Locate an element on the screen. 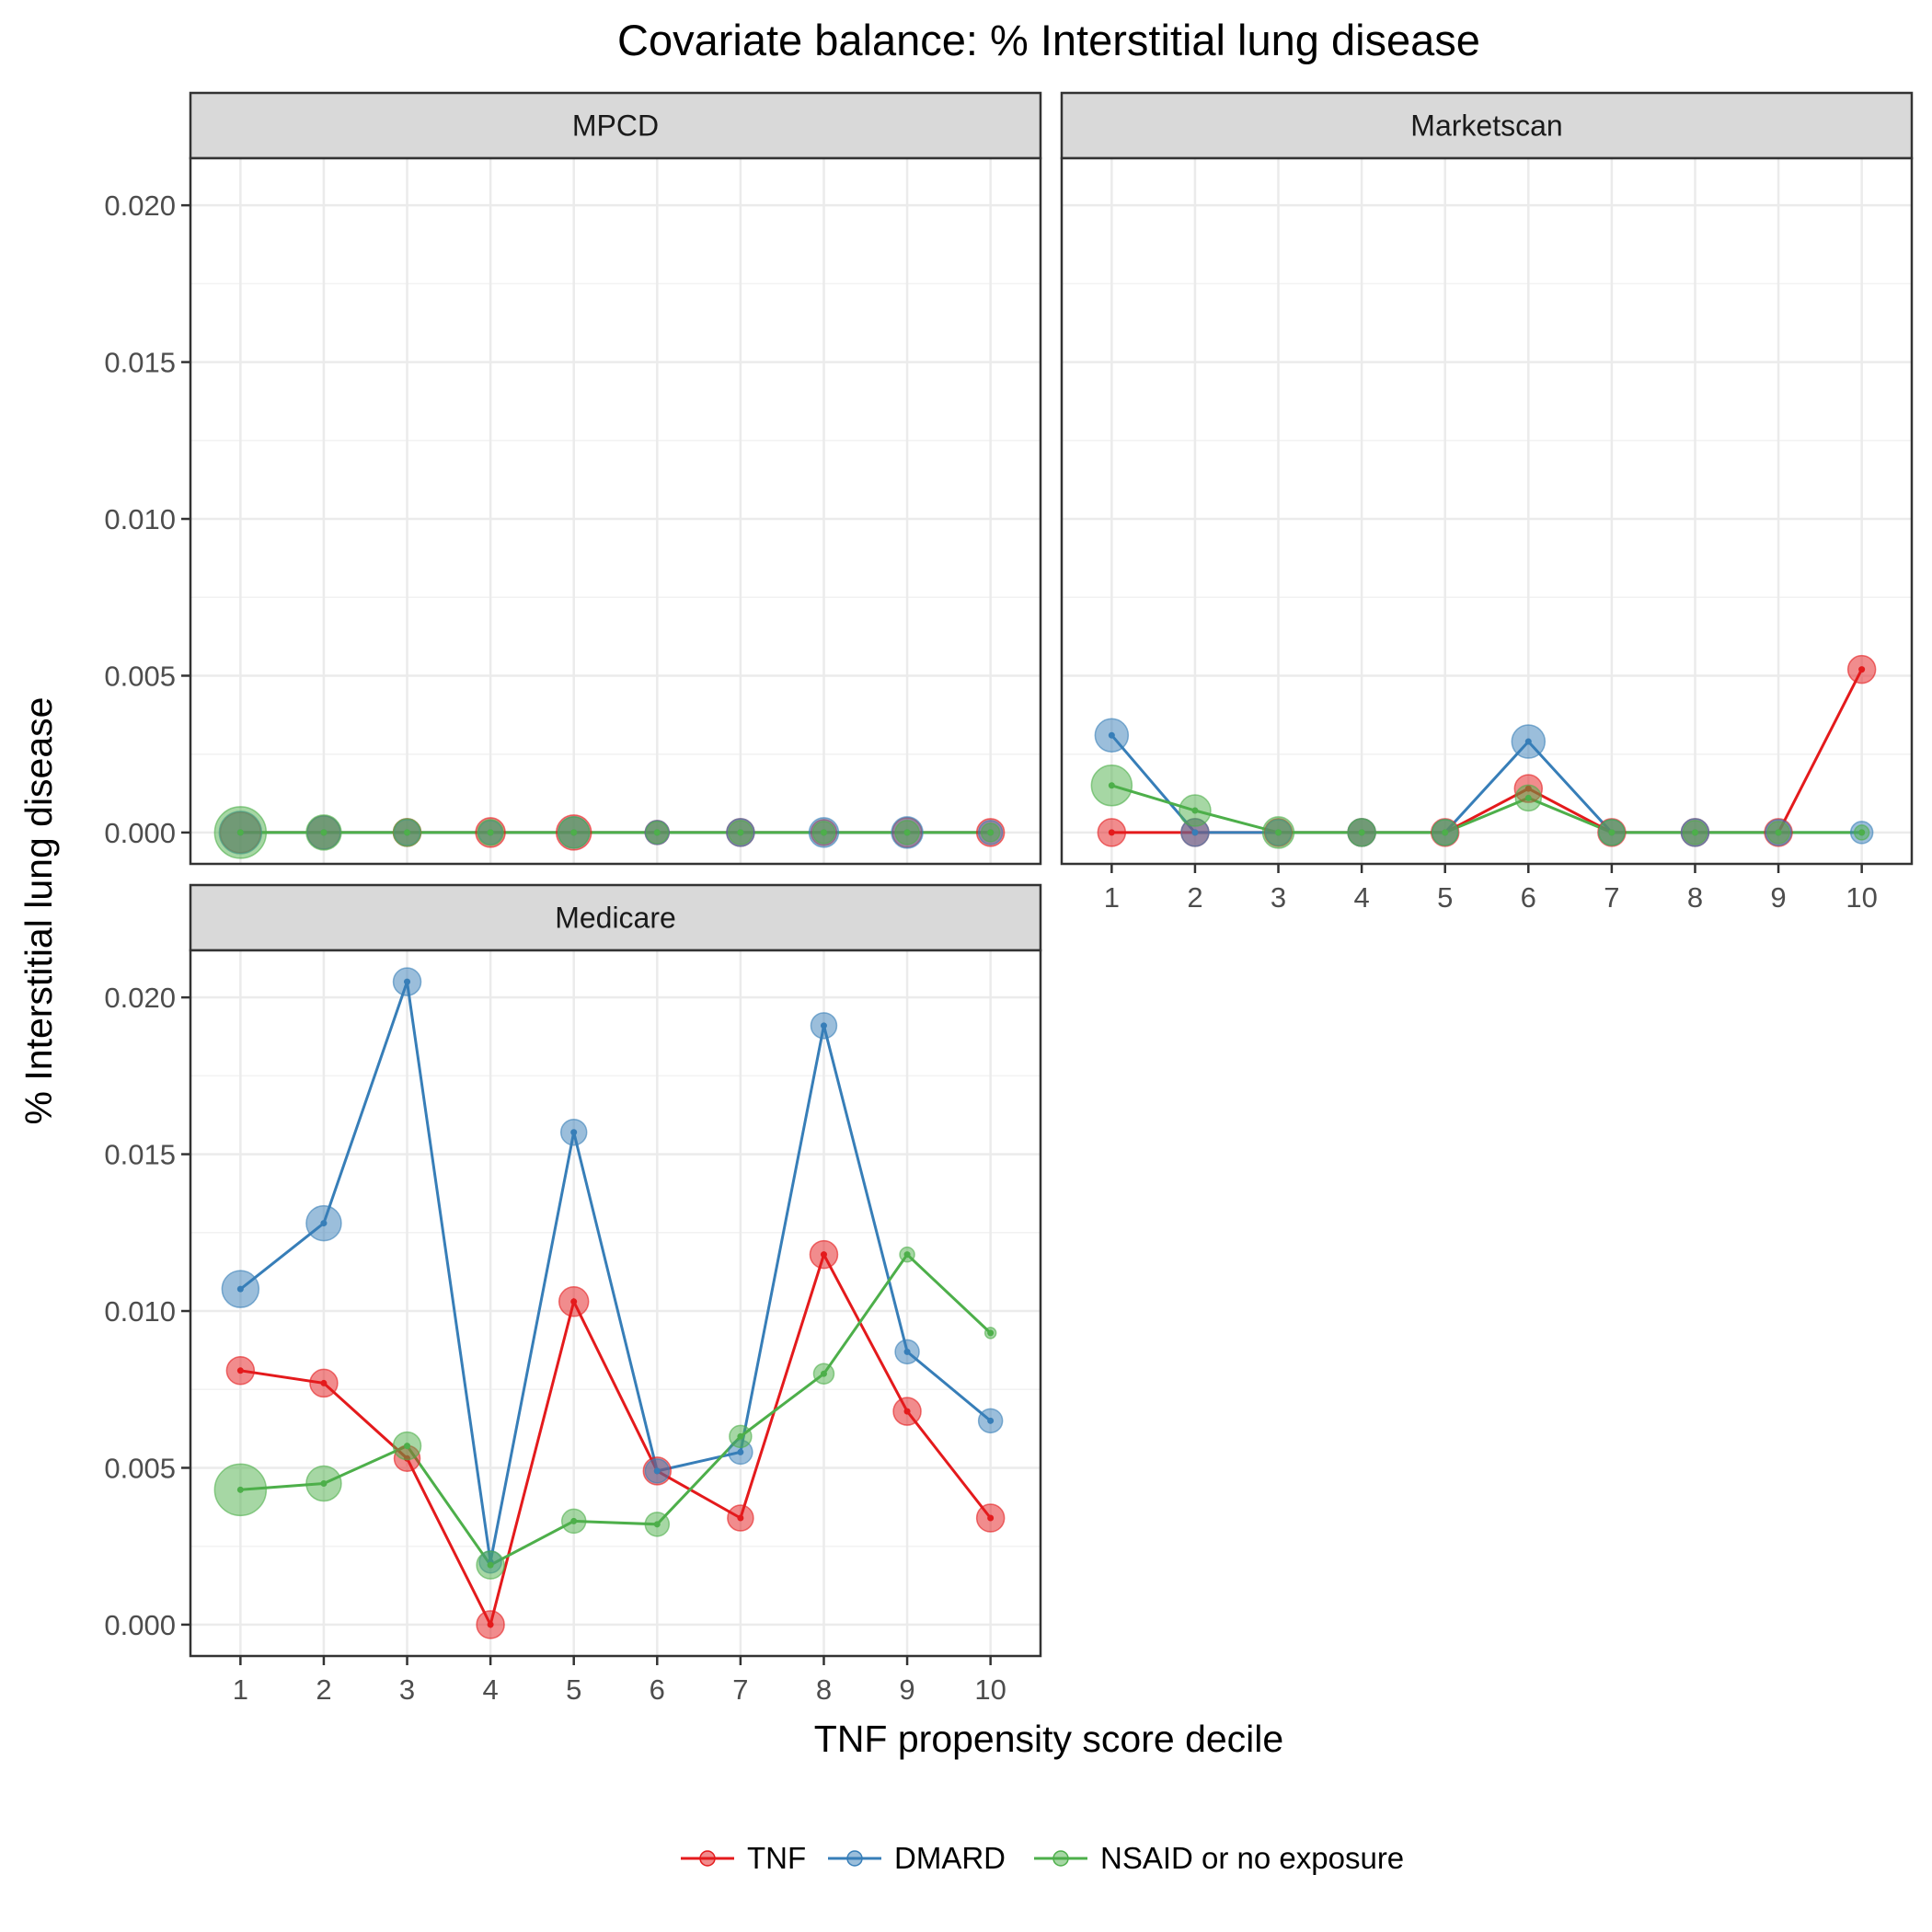 This screenshot has width=1932, height=1932. legend-item-dmard: DMARD is located at coordinates (917, 1858).